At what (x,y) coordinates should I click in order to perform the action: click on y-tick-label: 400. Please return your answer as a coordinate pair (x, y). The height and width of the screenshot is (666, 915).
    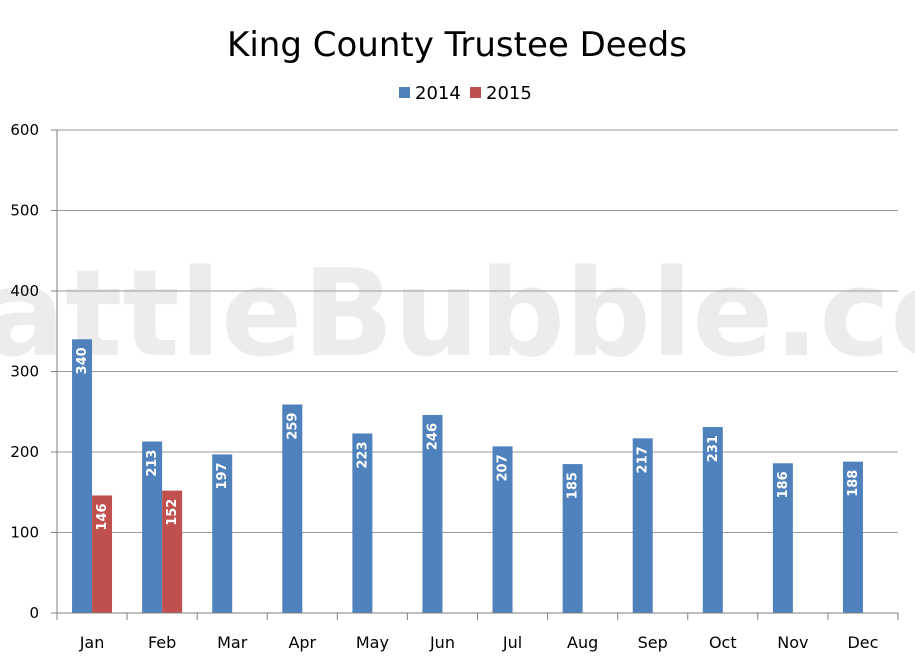
    Looking at the image, I should click on (24, 291).